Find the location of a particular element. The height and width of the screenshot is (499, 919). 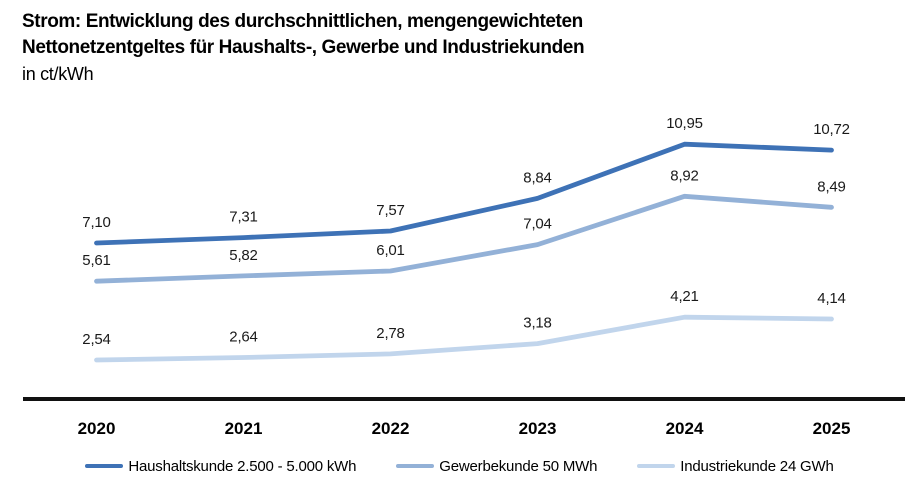

legend-label-haushaltskunde: Haushaltskunde 2.500 - 5.000 kWh is located at coordinates (242, 466).